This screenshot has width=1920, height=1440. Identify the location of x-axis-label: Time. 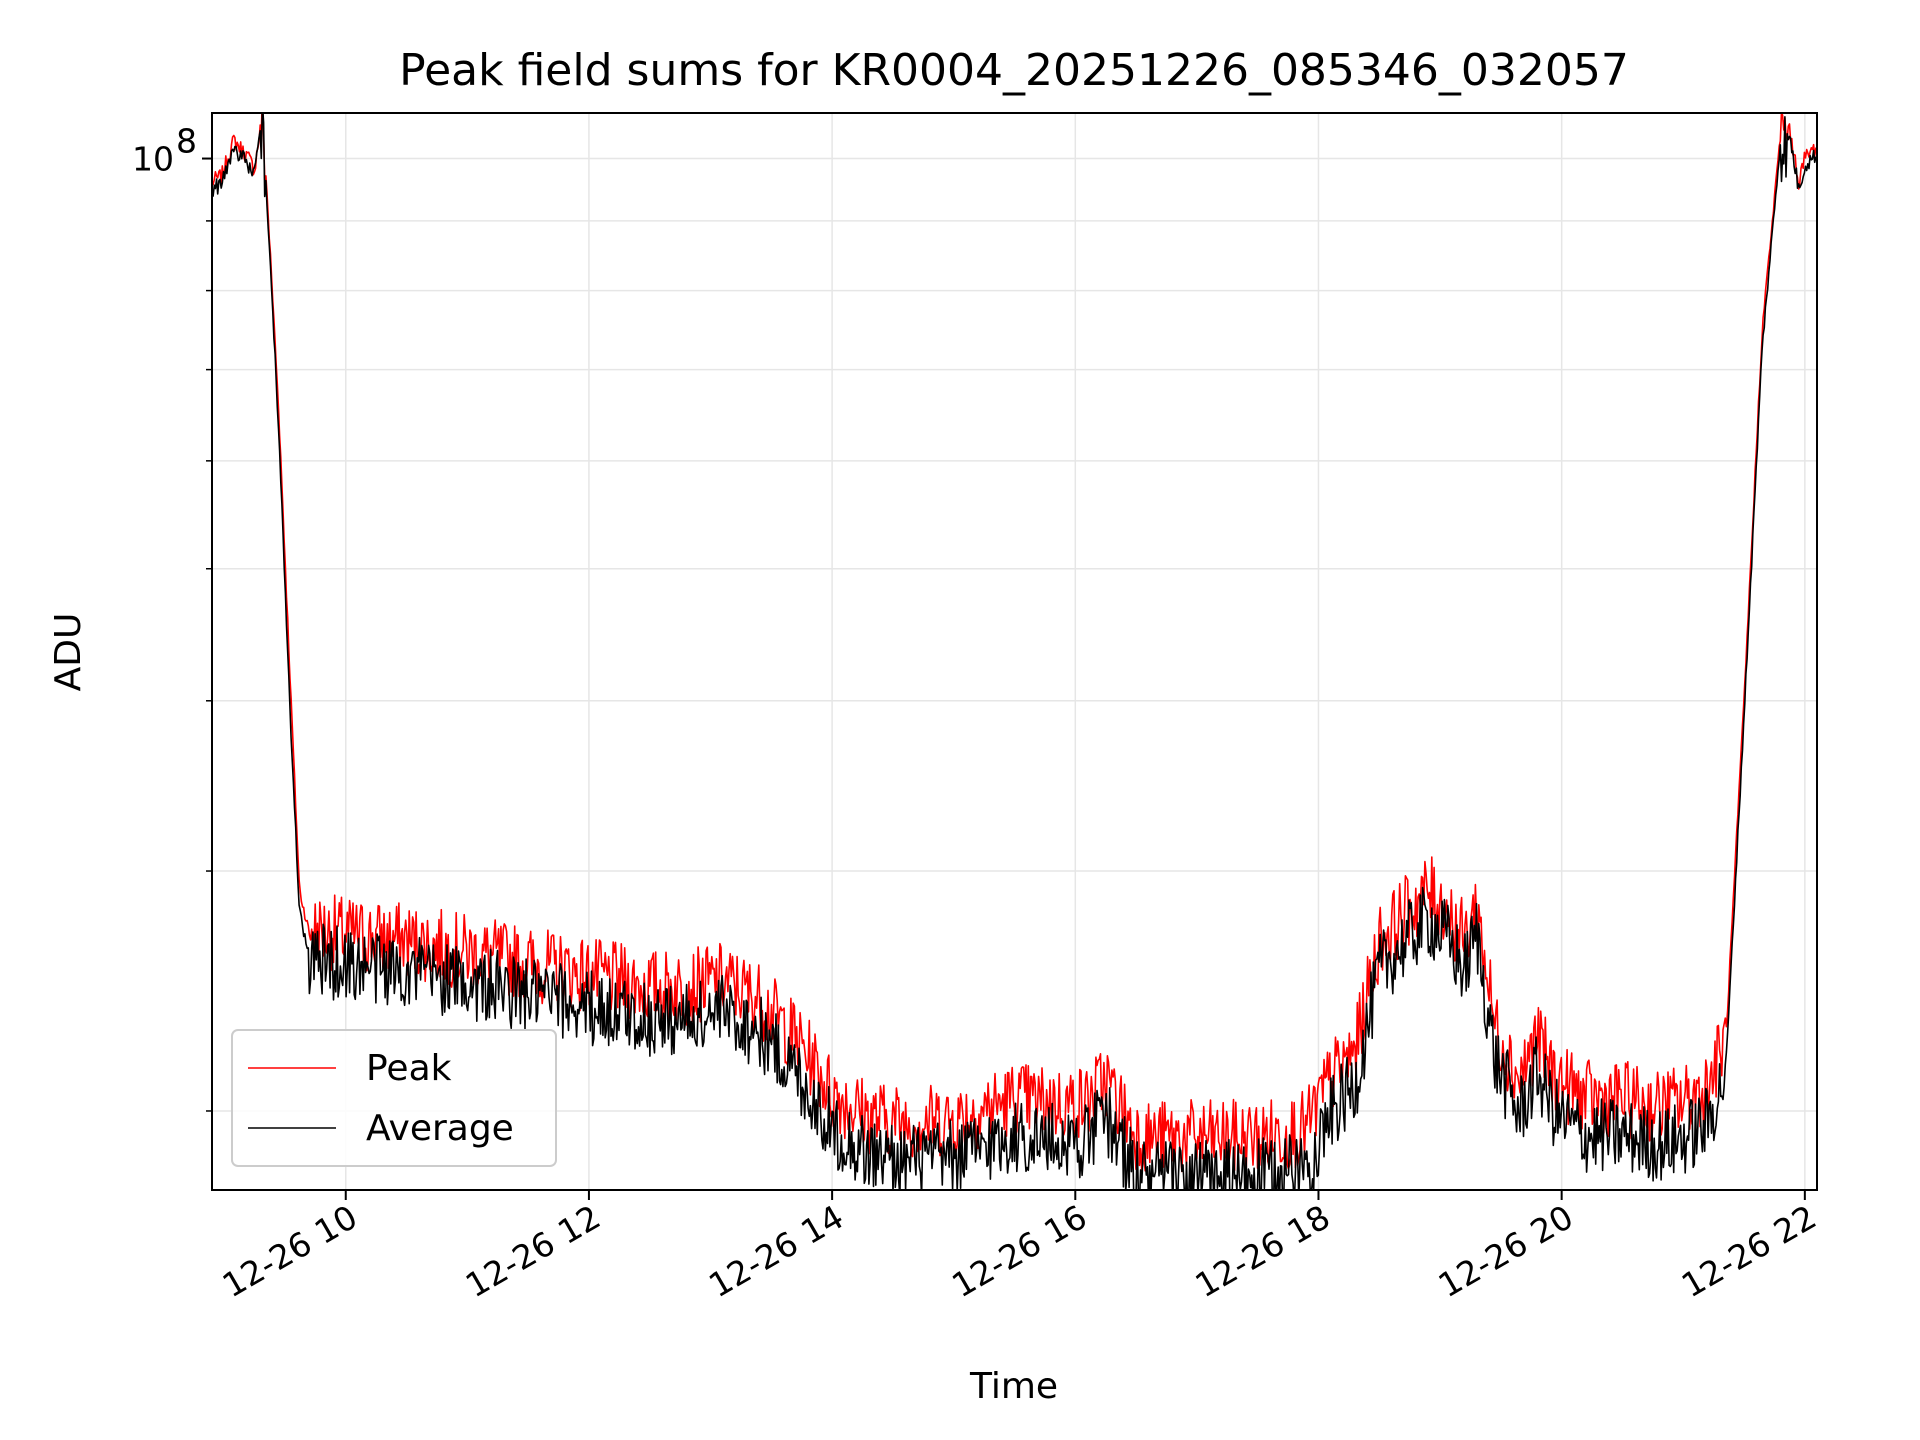
(1013, 1386).